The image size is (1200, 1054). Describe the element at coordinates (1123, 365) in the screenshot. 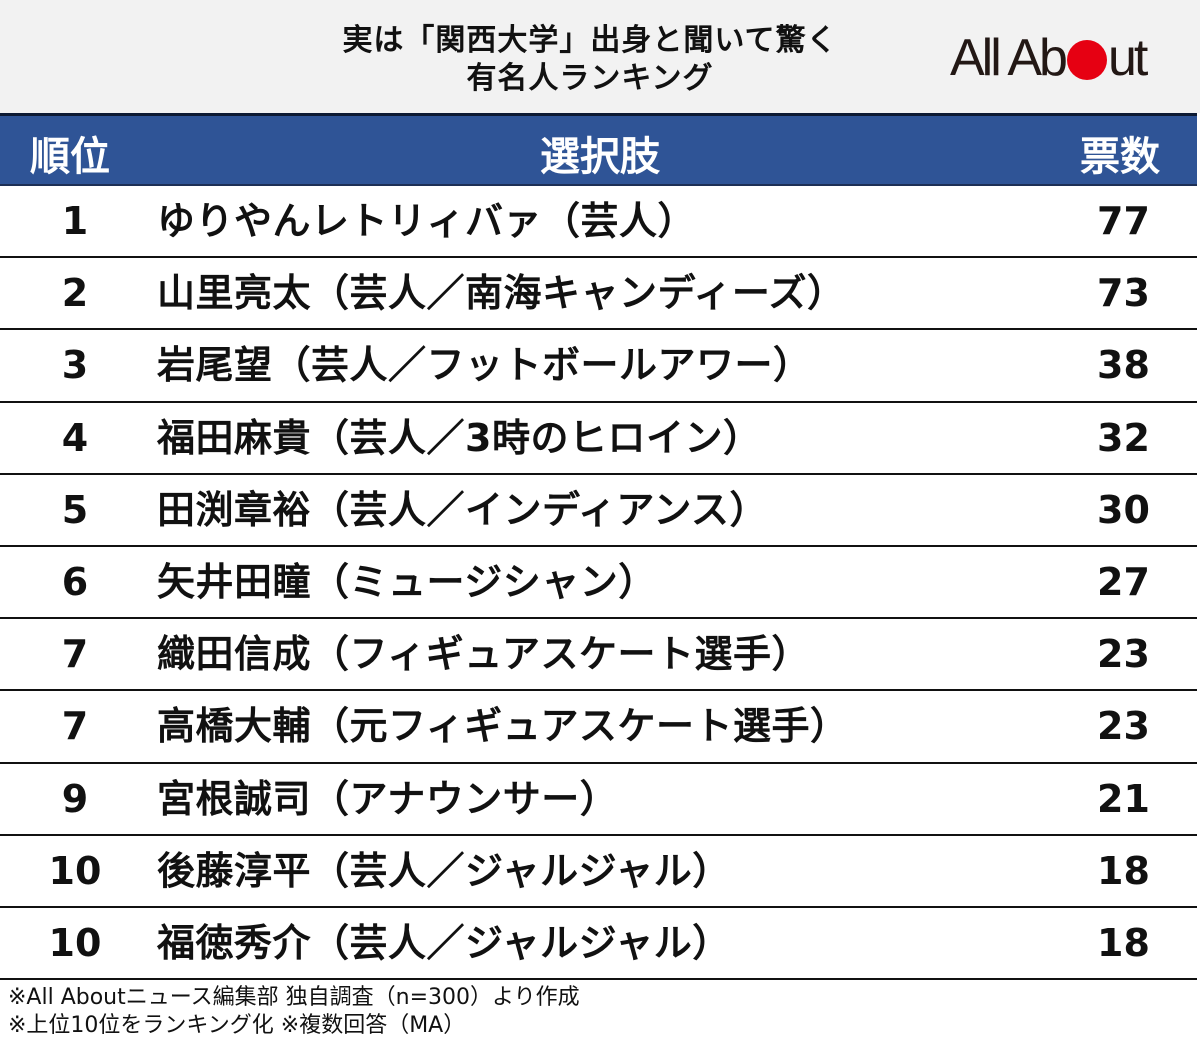

I see `votes-cell: 38` at that location.